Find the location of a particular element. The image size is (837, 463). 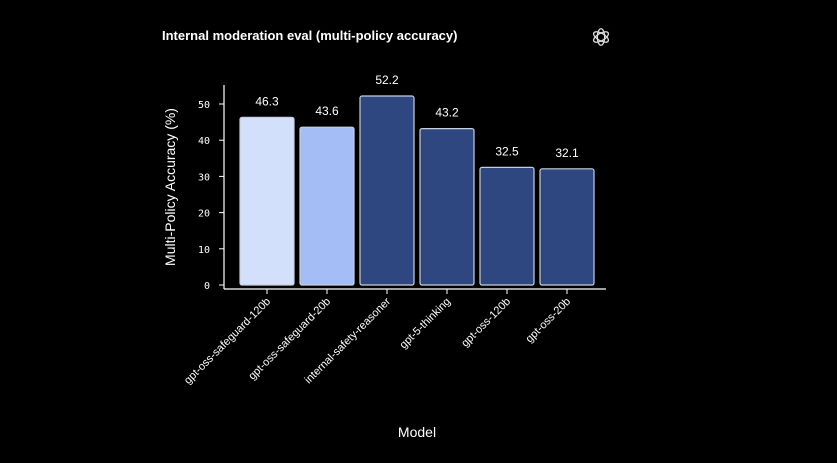

data-label: 52.2 is located at coordinates (387, 80).